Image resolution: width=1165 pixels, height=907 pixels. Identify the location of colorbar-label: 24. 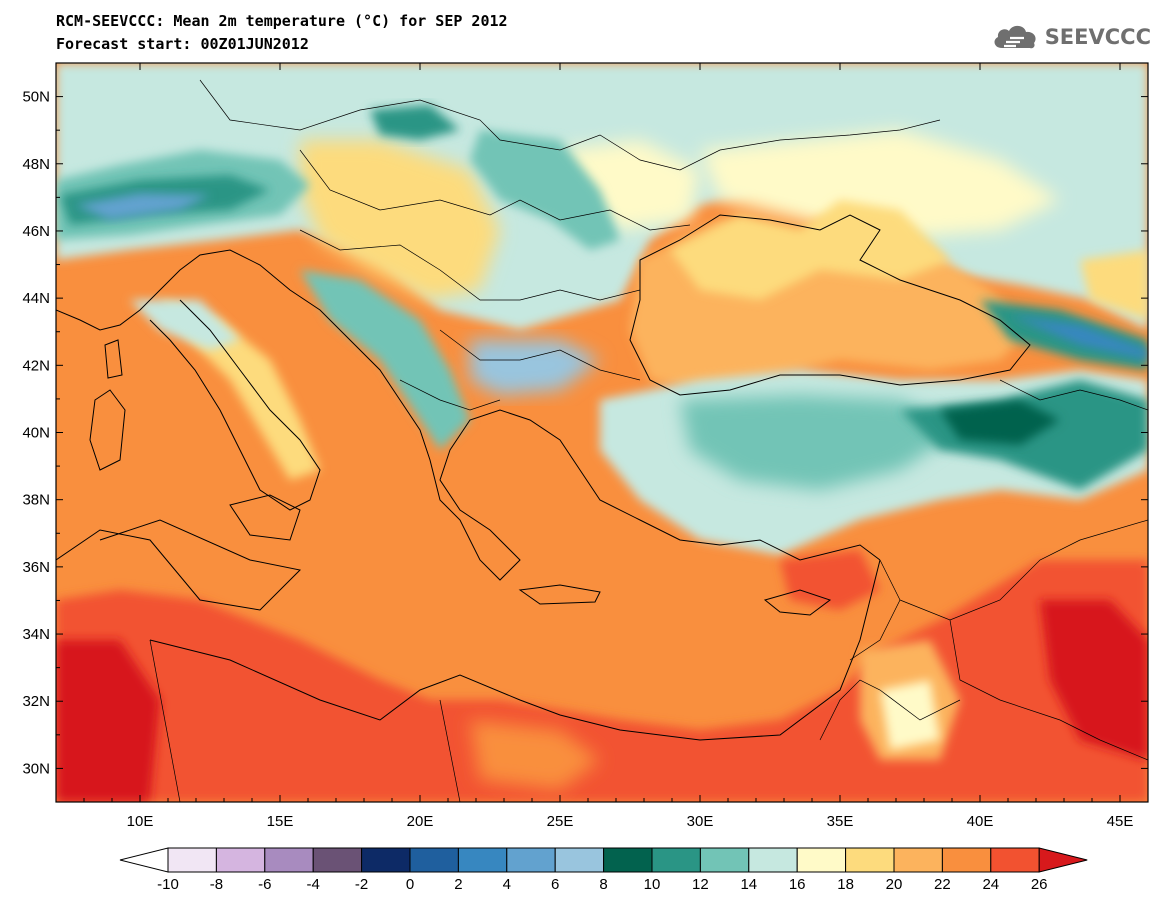
(990, 884).